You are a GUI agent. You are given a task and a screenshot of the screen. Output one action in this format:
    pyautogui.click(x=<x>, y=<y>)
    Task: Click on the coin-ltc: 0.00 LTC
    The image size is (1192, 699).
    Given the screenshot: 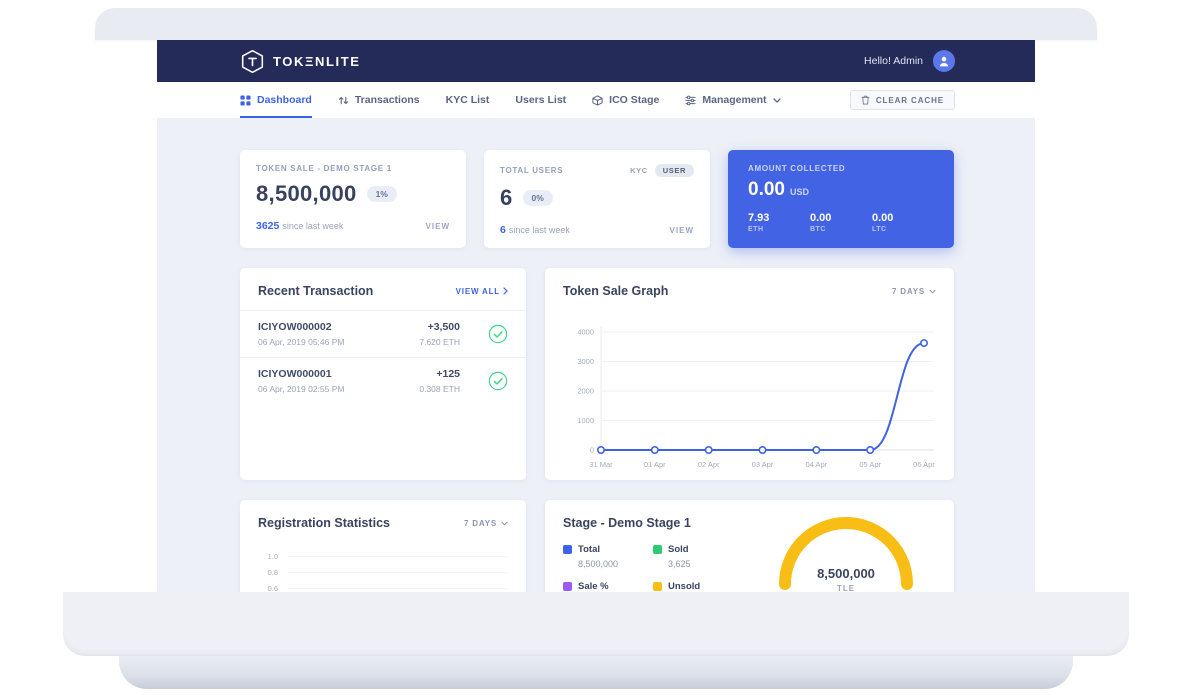 What is the action you would take?
    pyautogui.click(x=883, y=222)
    